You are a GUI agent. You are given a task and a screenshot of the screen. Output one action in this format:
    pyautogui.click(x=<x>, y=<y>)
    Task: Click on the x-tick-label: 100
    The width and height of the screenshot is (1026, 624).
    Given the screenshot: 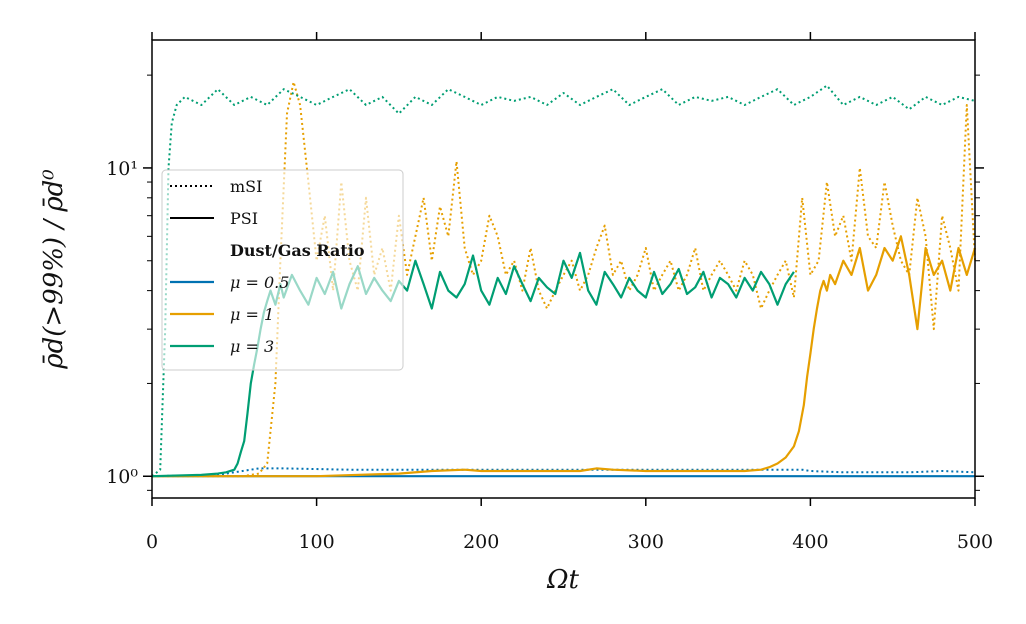 What is the action you would take?
    pyautogui.click(x=316, y=542)
    